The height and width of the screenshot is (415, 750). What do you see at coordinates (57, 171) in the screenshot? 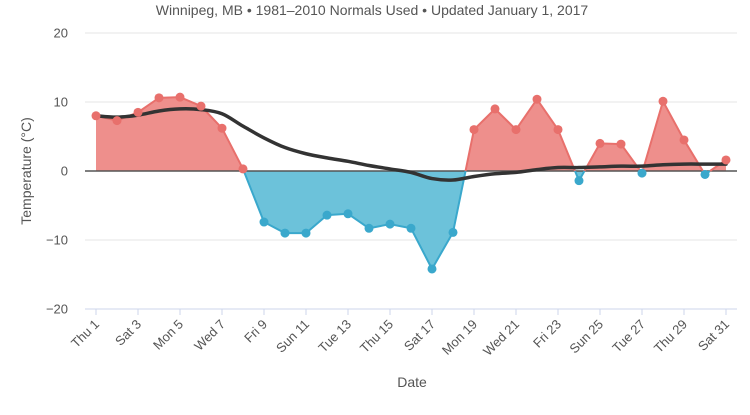
I see `y-axis: 20 10 0 −10 −20` at bounding box center [57, 171].